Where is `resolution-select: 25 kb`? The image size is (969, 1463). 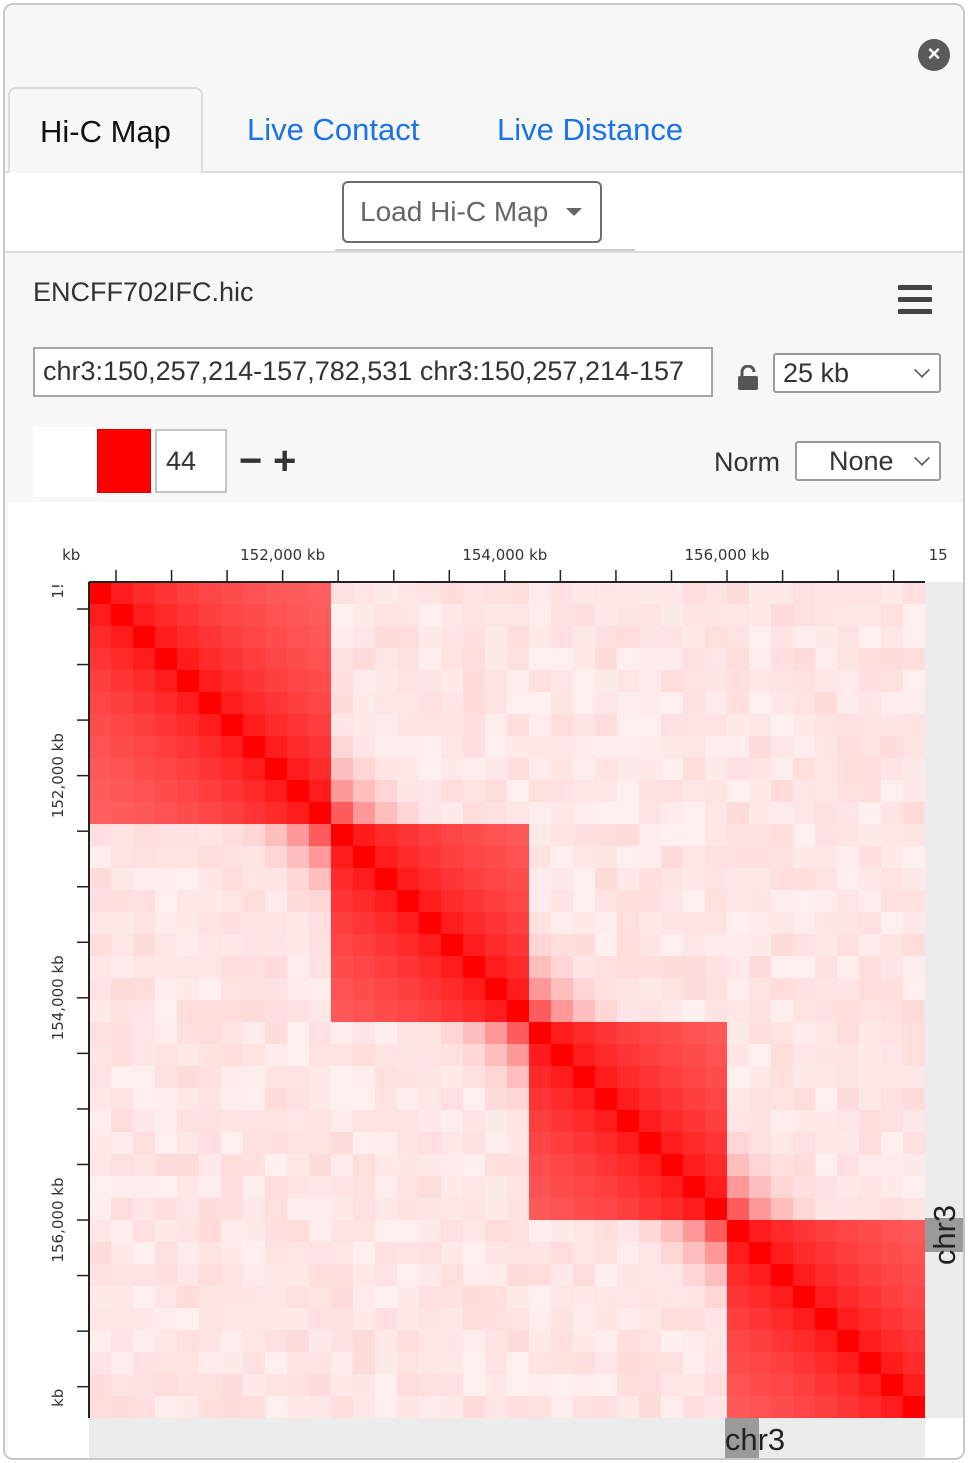
resolution-select: 25 kb is located at coordinates (857, 373).